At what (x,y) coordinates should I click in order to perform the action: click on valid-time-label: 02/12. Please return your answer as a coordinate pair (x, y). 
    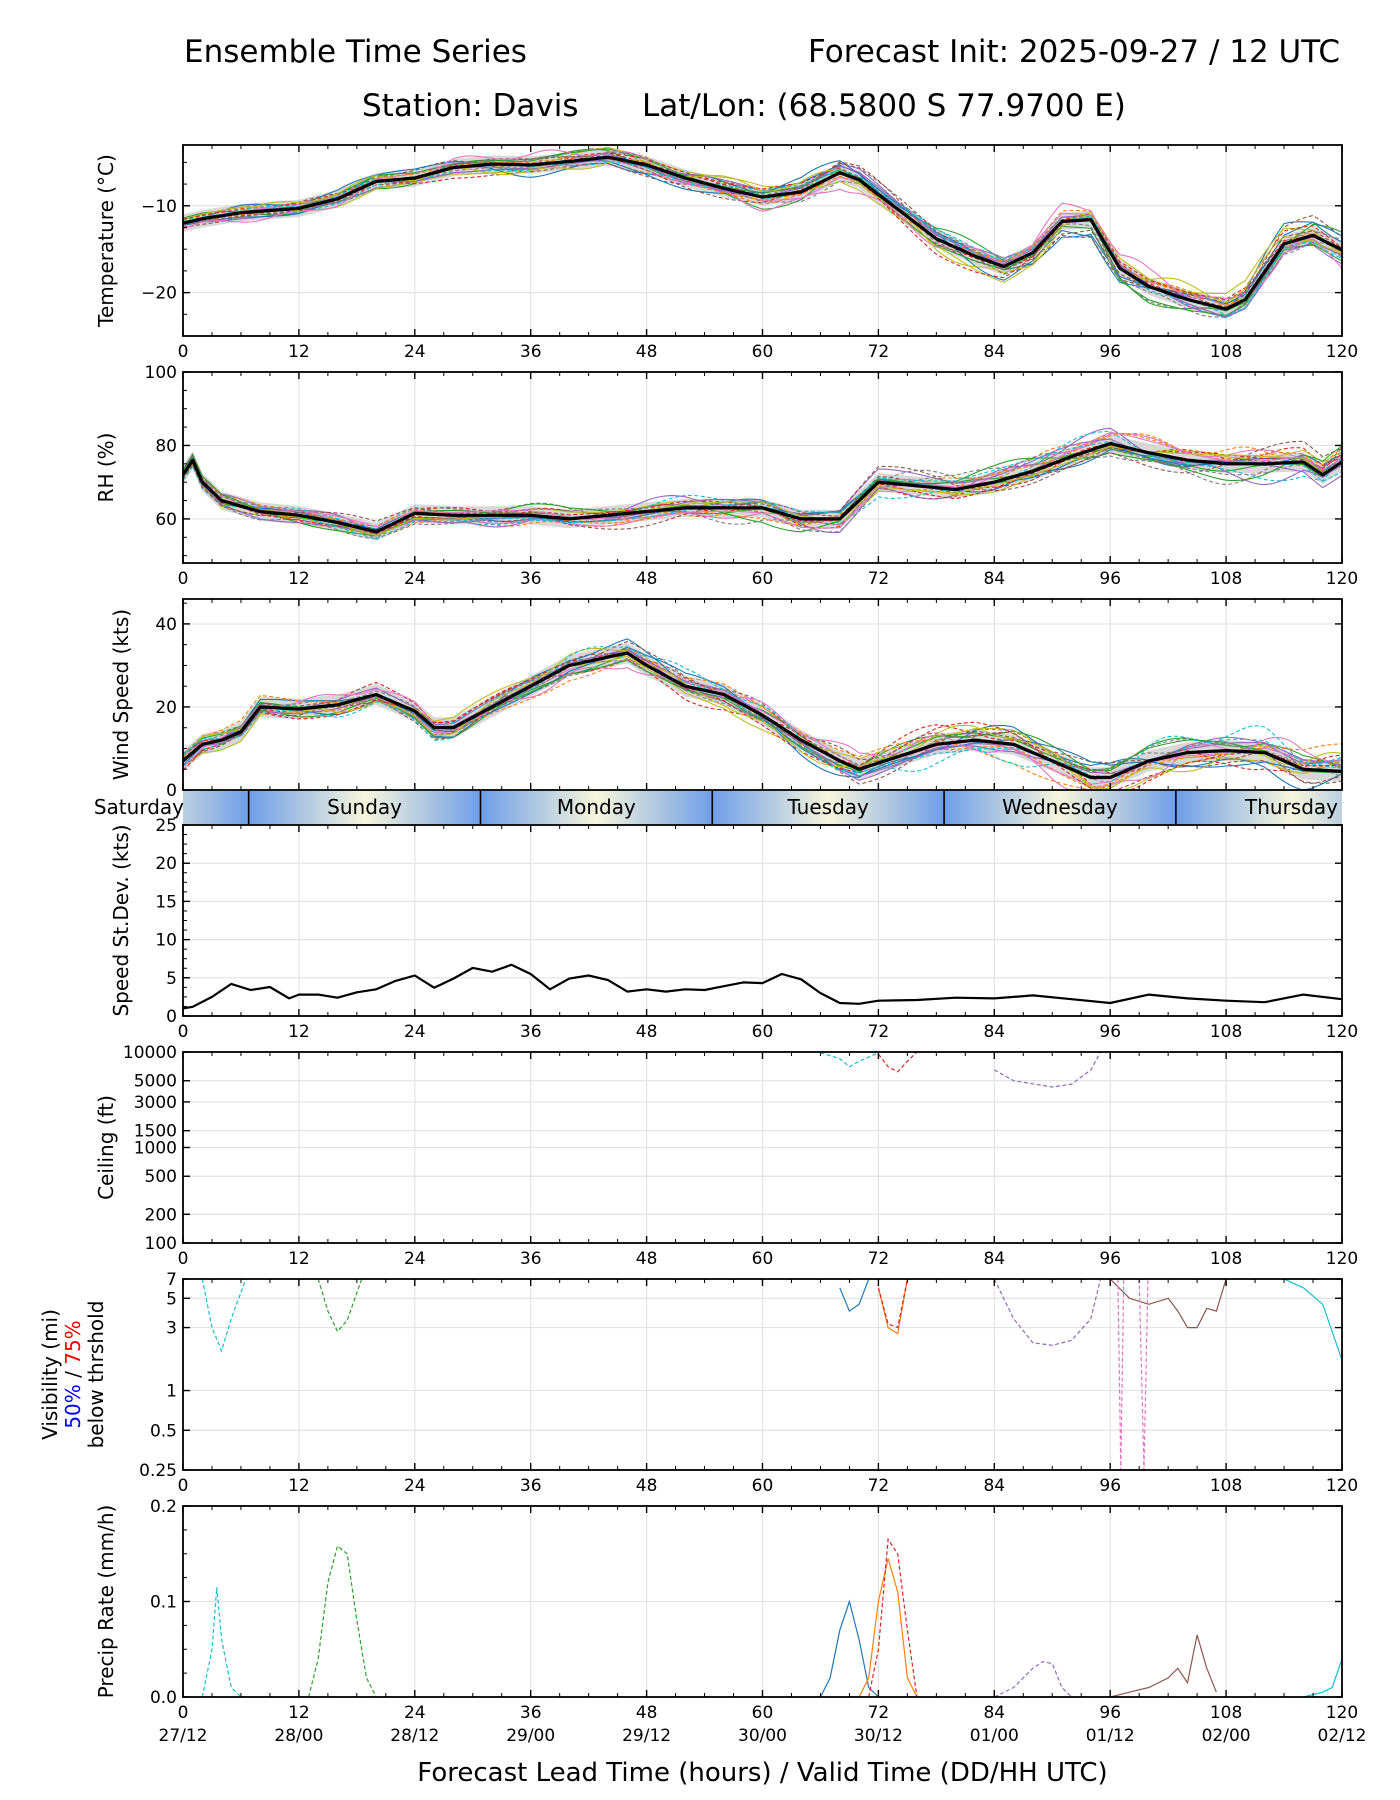
    Looking at the image, I should click on (1342, 1736).